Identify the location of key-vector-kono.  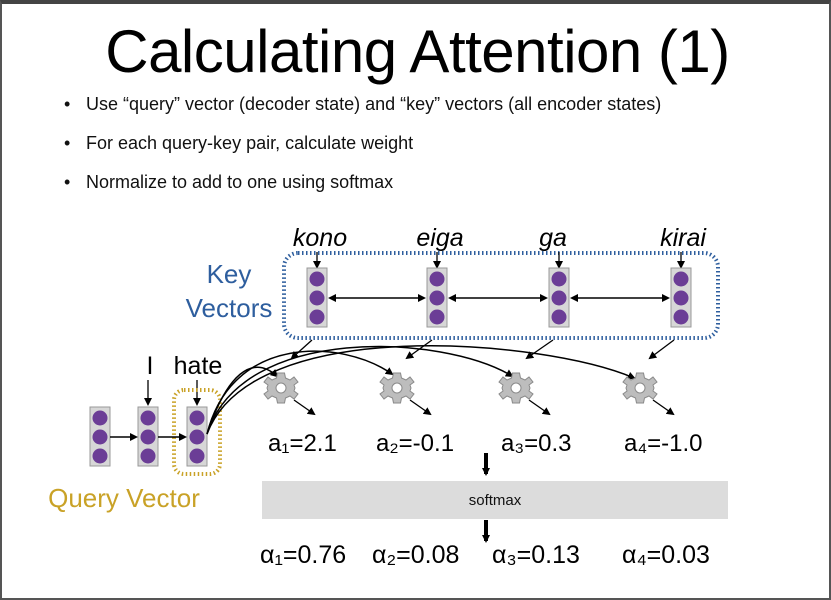
(317, 297).